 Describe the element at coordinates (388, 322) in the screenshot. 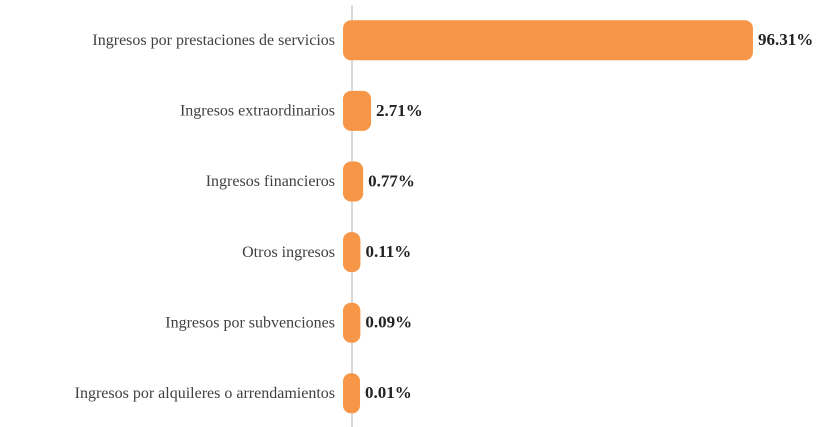

I see `value-label: 0.09%` at that location.